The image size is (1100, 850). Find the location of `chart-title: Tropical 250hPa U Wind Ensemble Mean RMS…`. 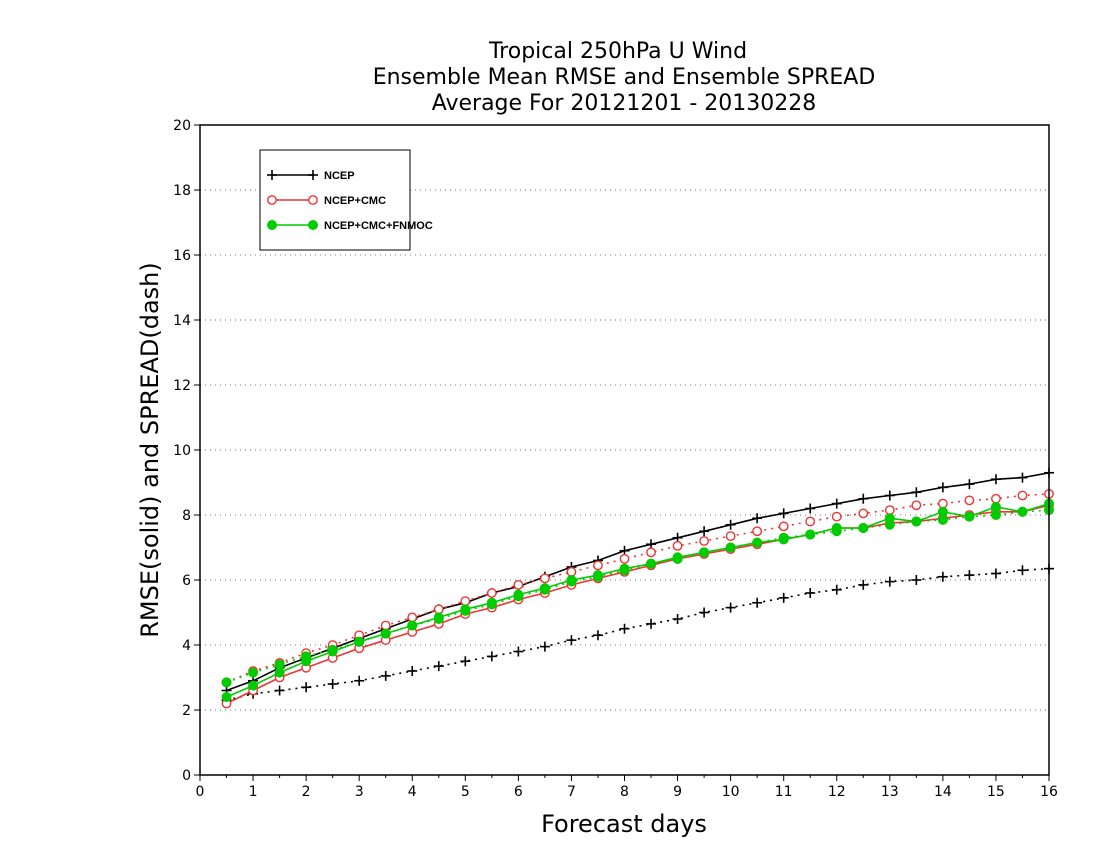

chart-title: Tropical 250hPa U Wind Ensemble Mean RMS… is located at coordinates (624, 77).